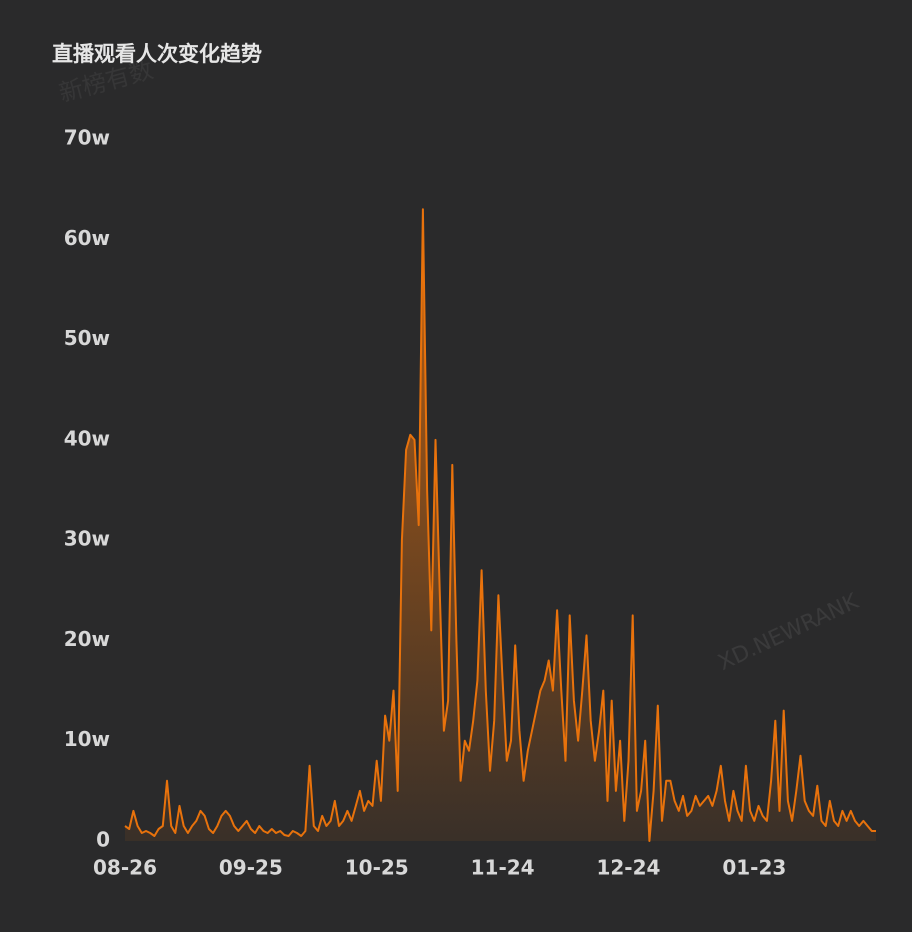 This screenshot has height=932, width=912. Describe the element at coordinates (87, 639) in the screenshot. I see `y-tick-label: 20w` at that location.